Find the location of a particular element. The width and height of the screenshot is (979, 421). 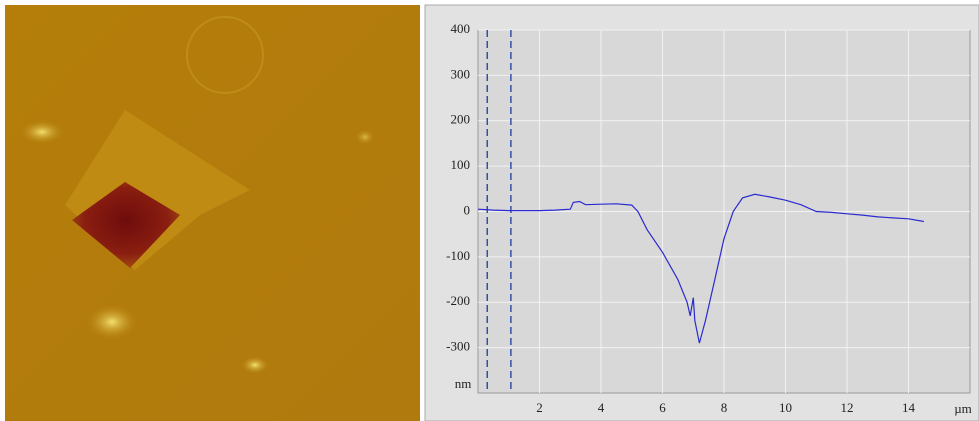

x-tick-label: 6 is located at coordinates (662, 407).